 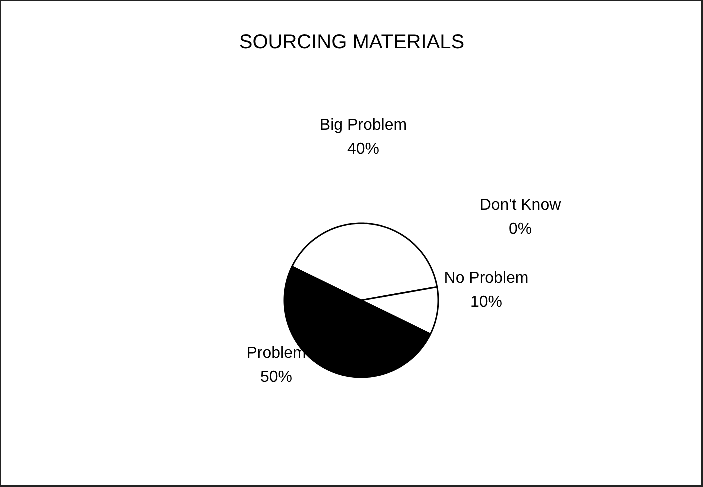 What do you see at coordinates (352, 43) in the screenshot?
I see `chart-title: SOURCING MATERIALS` at bounding box center [352, 43].